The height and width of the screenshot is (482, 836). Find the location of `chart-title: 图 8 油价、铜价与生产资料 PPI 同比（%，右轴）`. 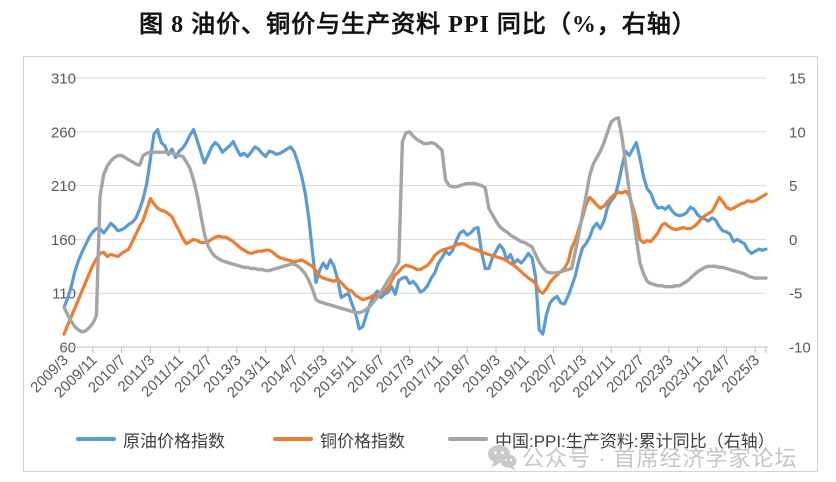

chart-title: 图 8 油价、铜价与生产资料 PPI 同比（%，右轴） is located at coordinates (418, 25).